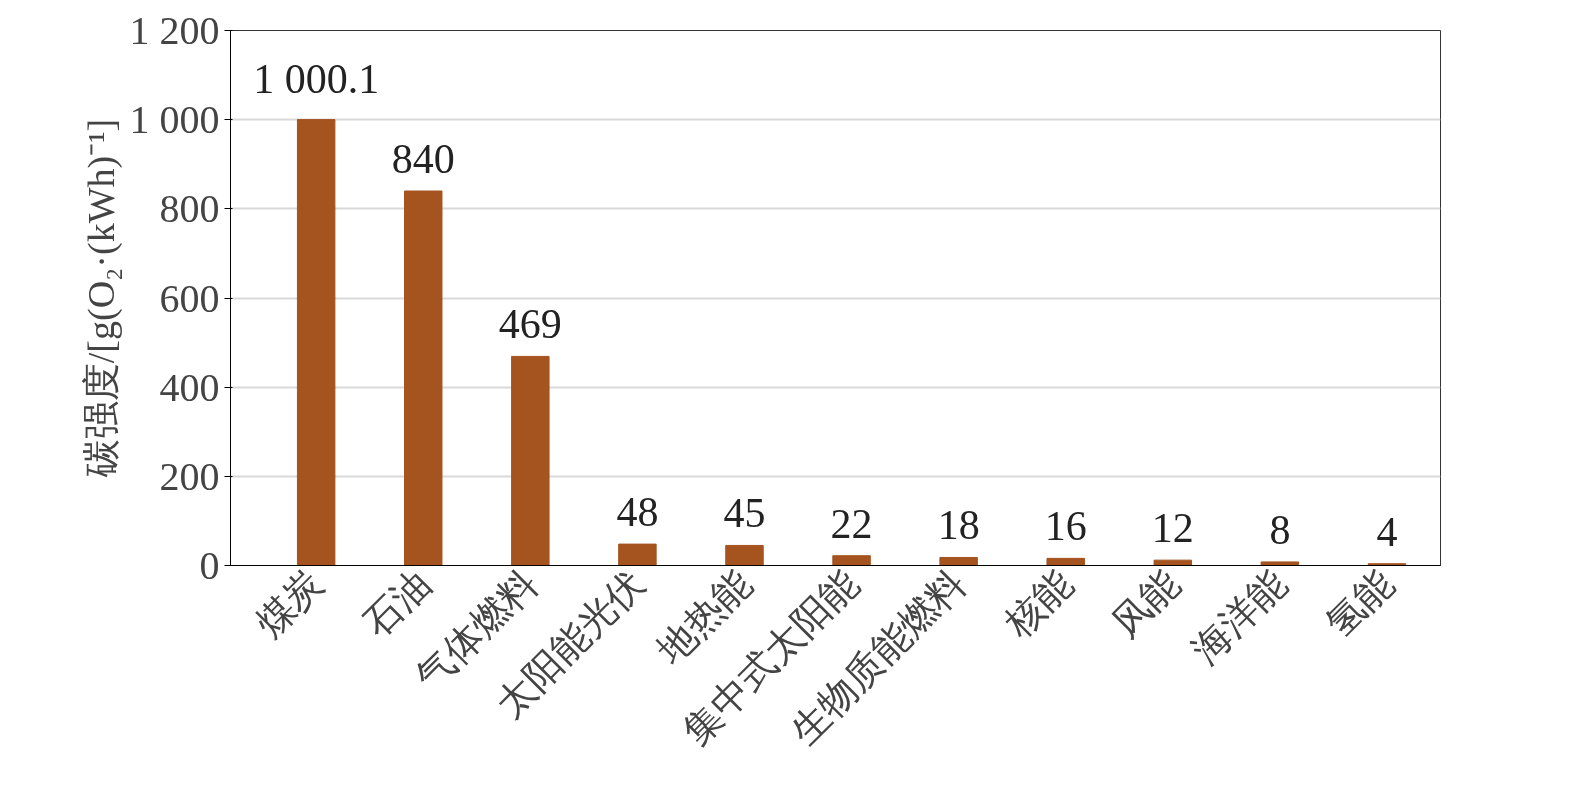  I want to click on y-tick-label: 1 000, so click(174, 120).